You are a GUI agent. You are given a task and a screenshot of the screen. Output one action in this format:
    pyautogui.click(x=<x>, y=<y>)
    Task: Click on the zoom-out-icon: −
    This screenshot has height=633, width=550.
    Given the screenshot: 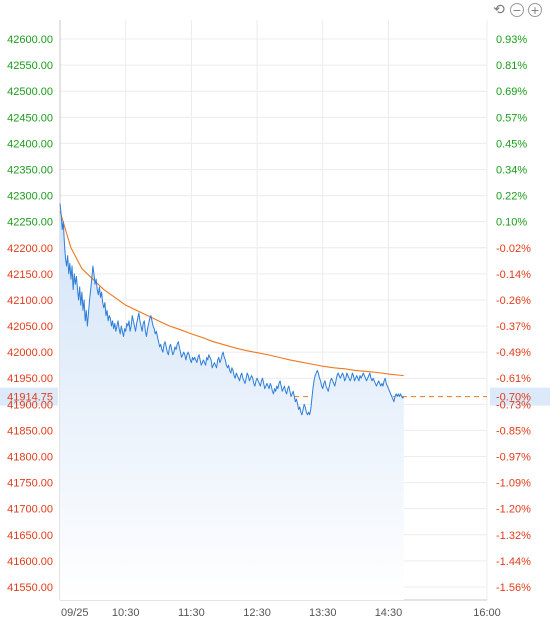 What is the action you would take?
    pyautogui.click(x=517, y=10)
    